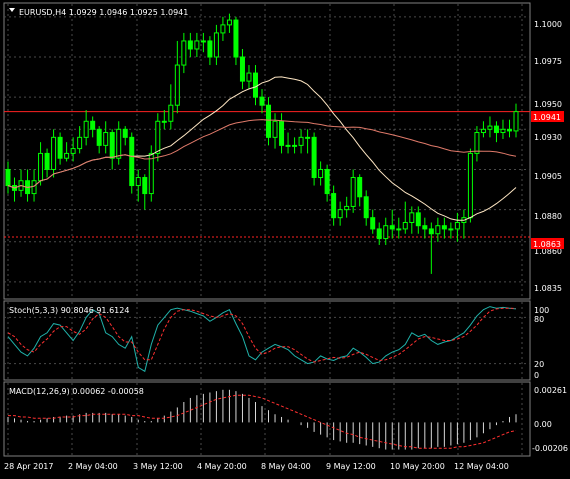 The width and height of the screenshot is (570, 479). I want to click on x-tick-label: 12 May 04:00, so click(481, 466).